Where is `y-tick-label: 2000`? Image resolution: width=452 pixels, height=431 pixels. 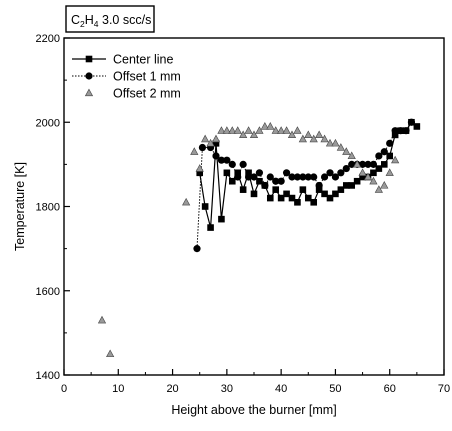
y-tick-label: 2000 is located at coordinates (48, 123).